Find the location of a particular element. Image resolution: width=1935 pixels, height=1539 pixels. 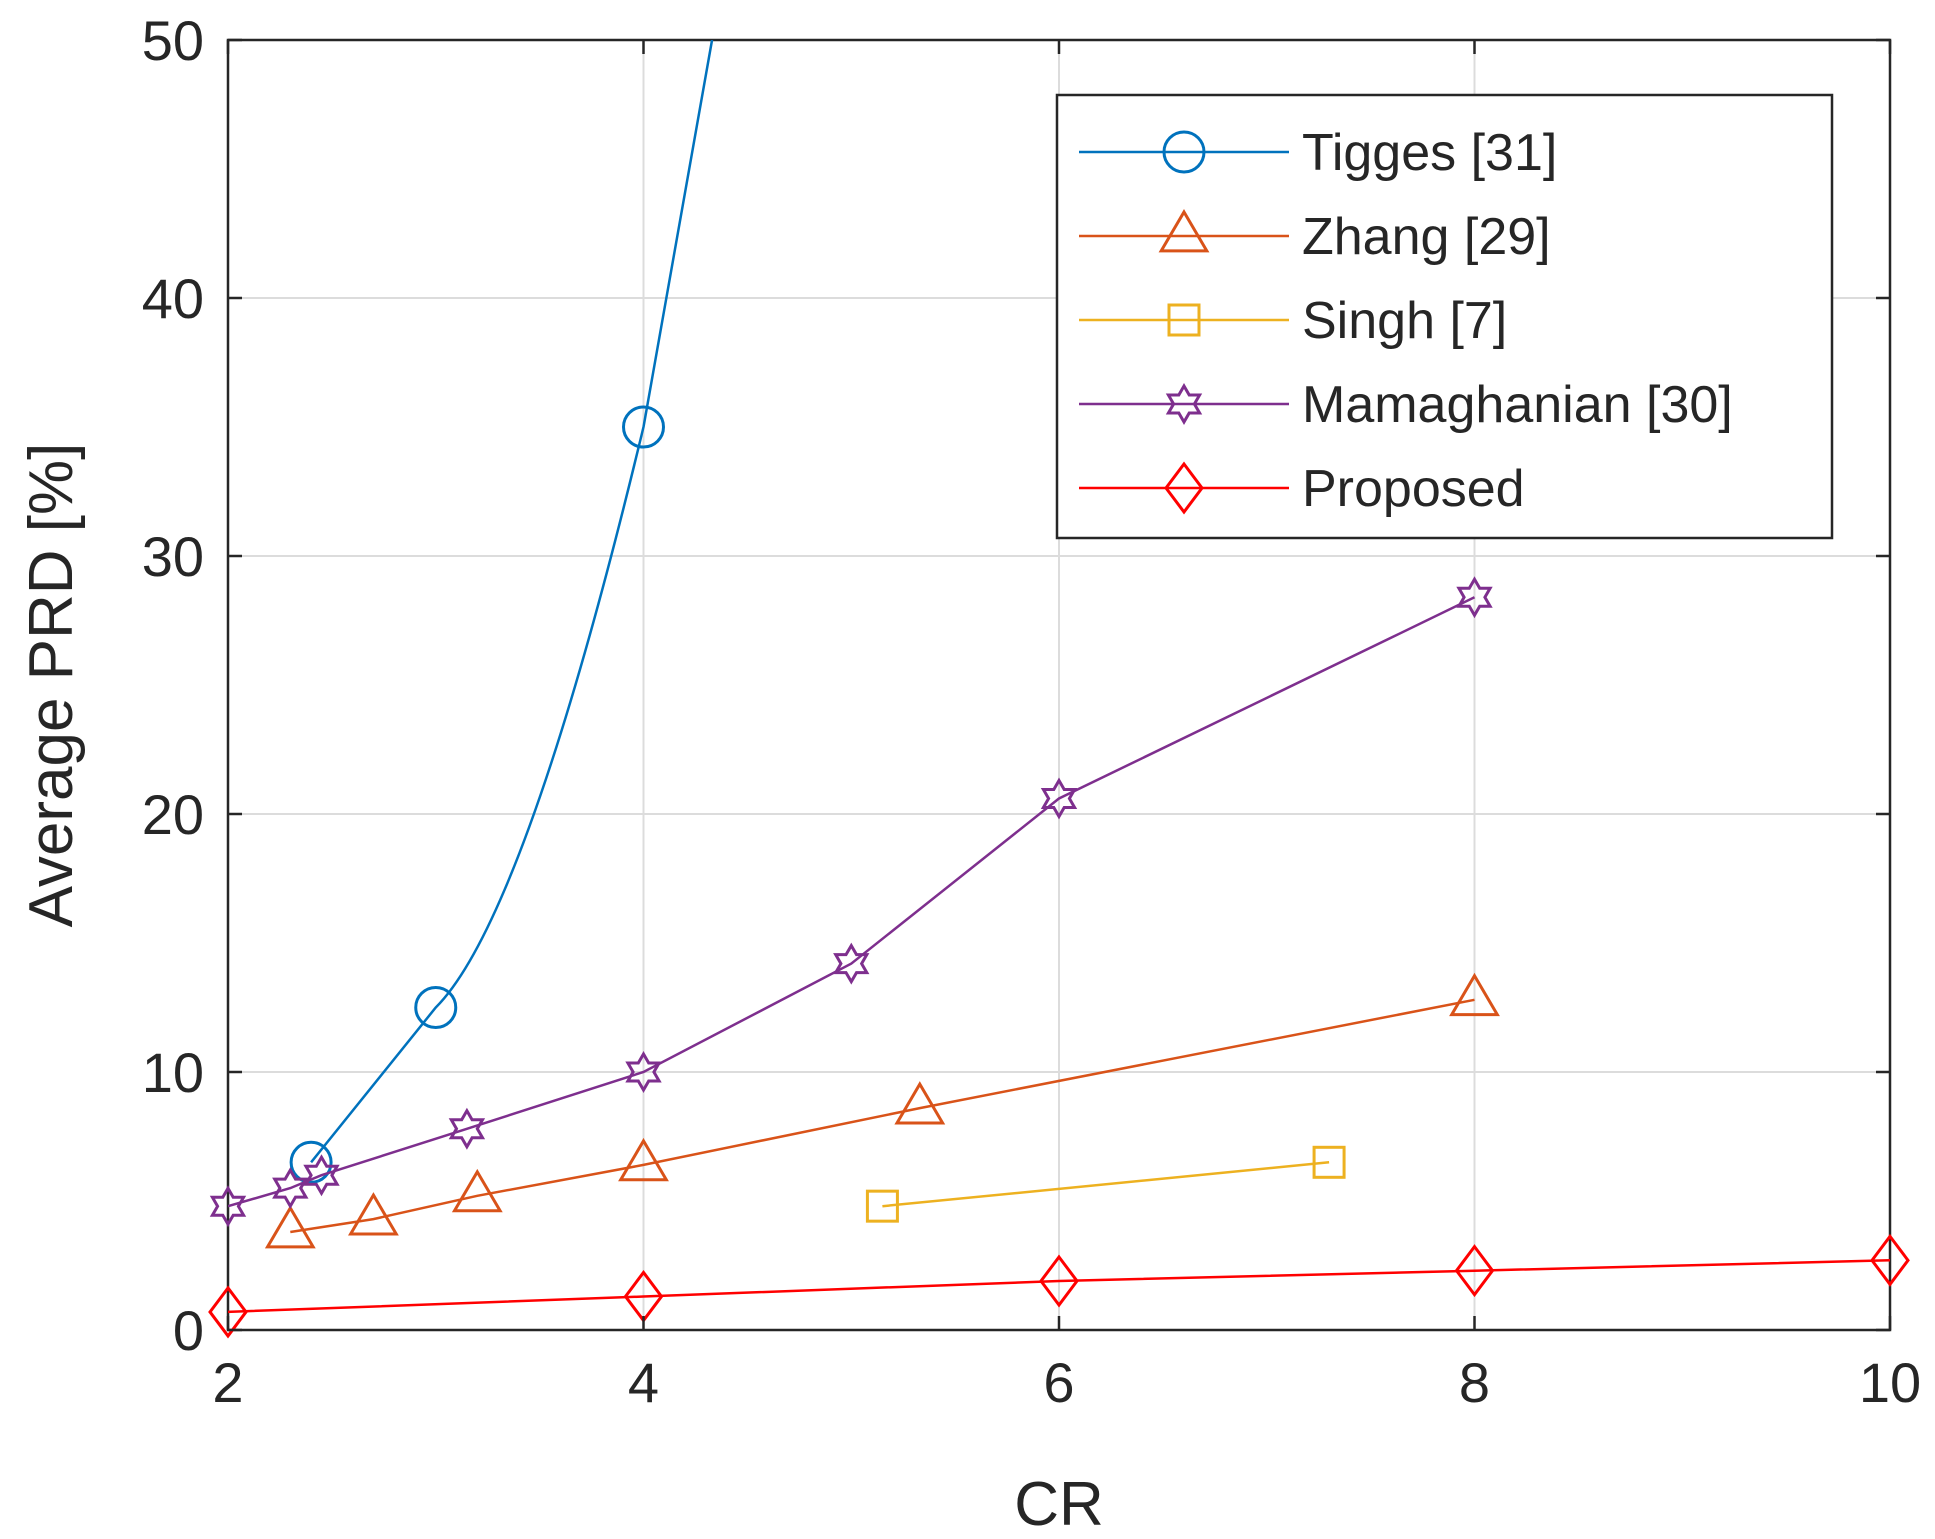

y-tick-label: 0 is located at coordinates (188, 1330).